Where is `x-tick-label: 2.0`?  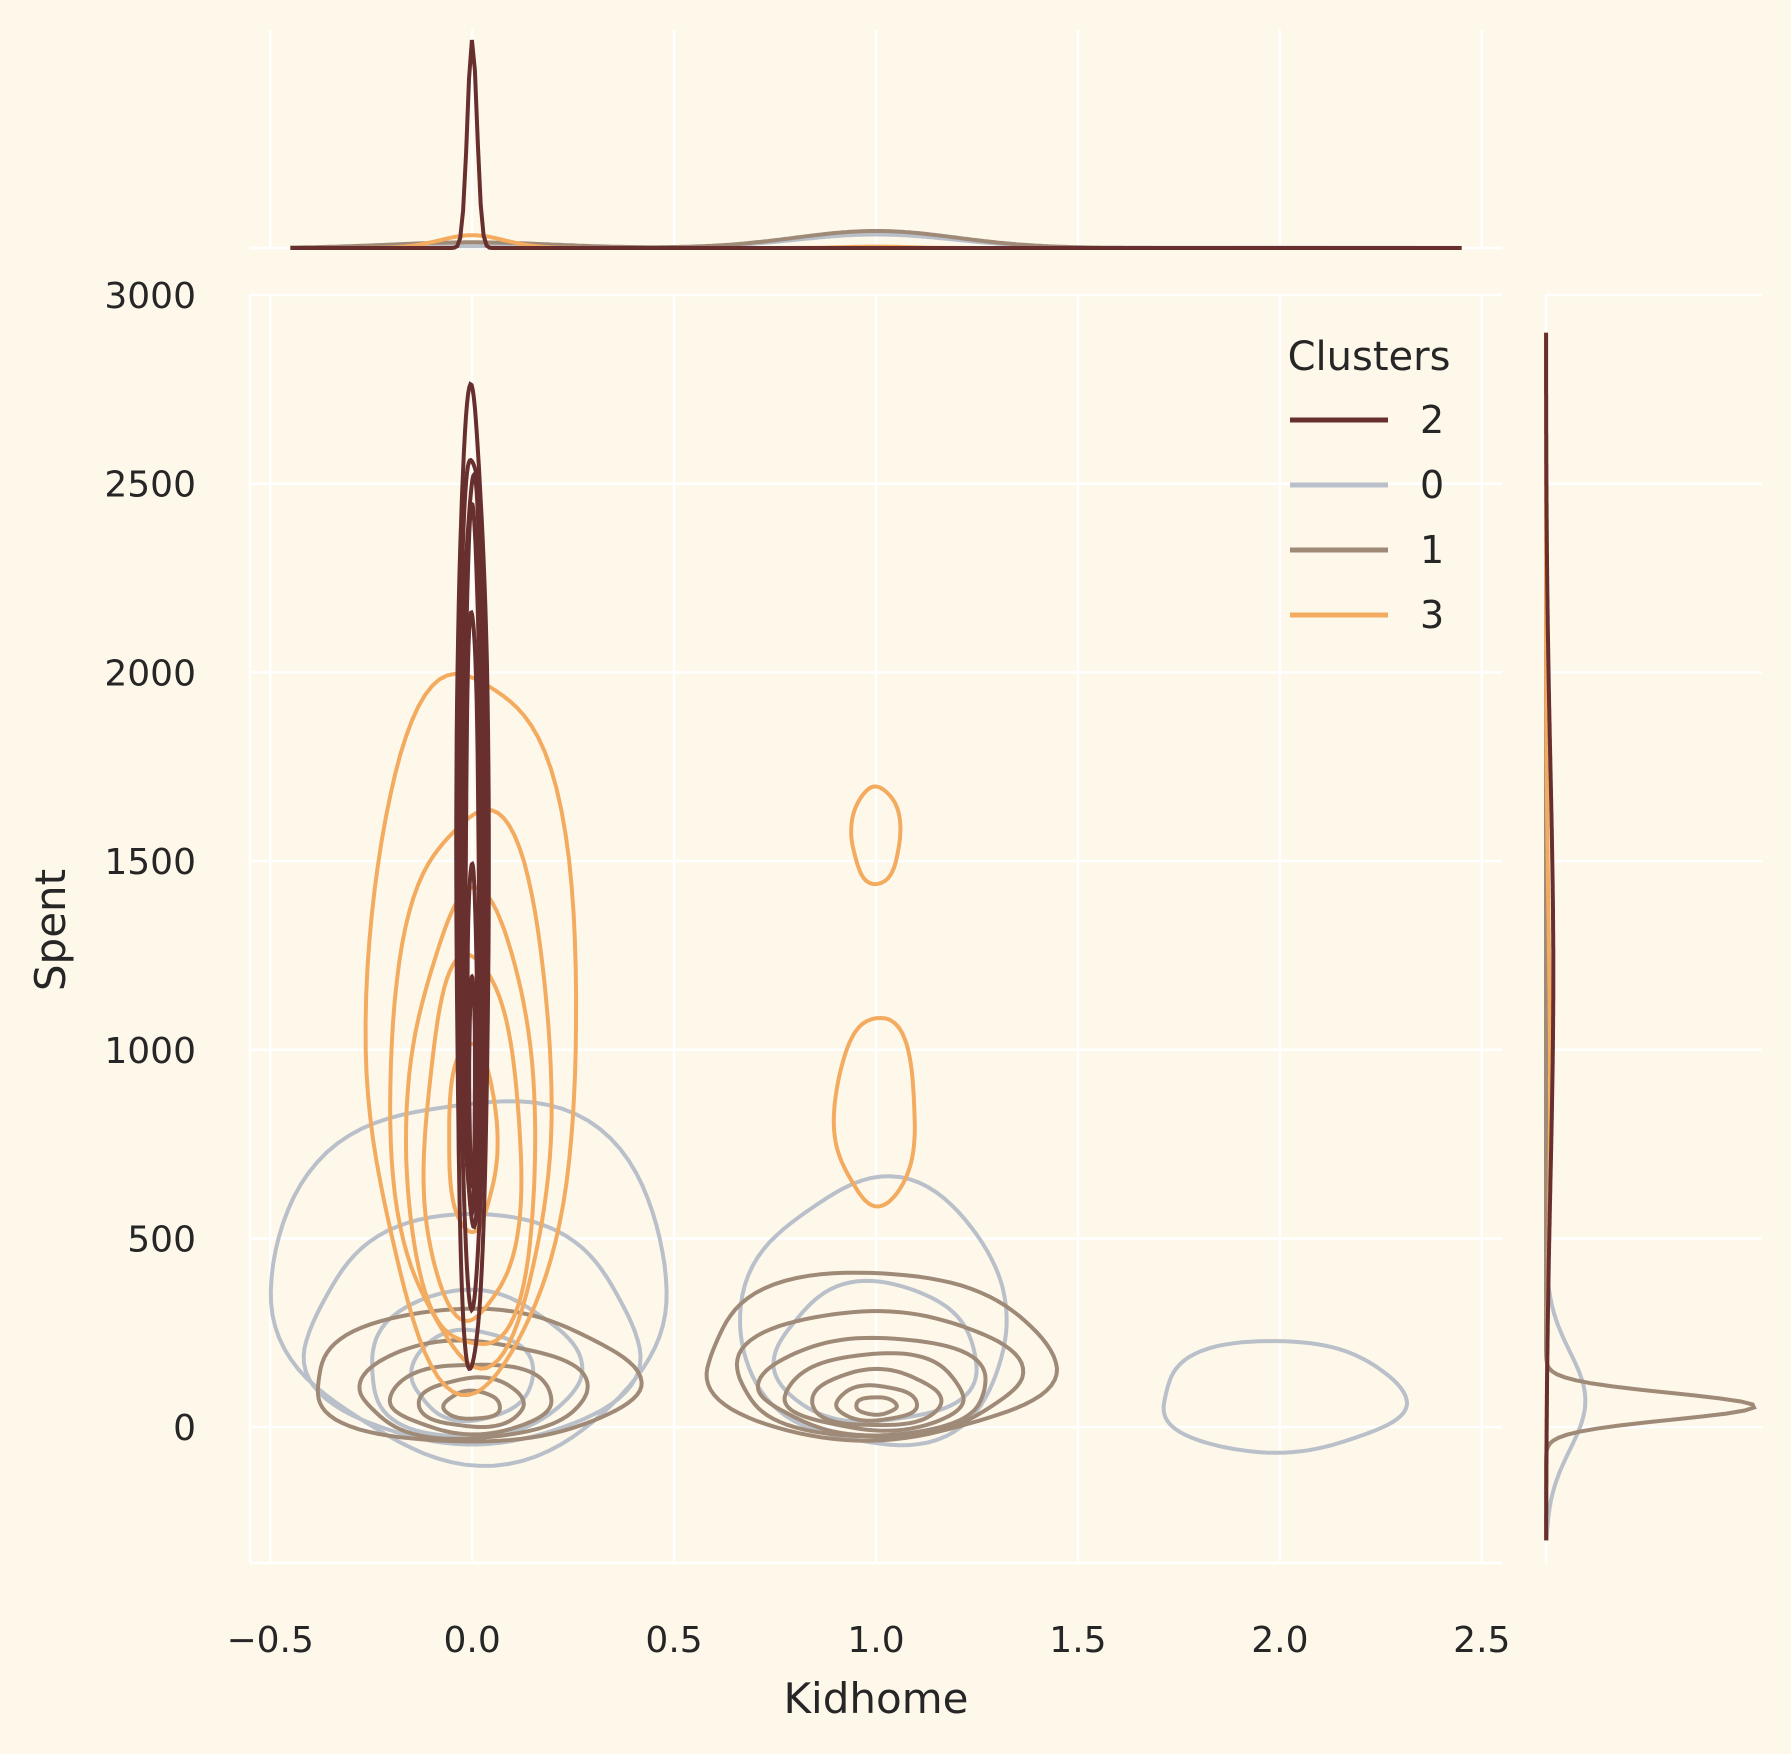
x-tick-label: 2.0 is located at coordinates (1279, 1640).